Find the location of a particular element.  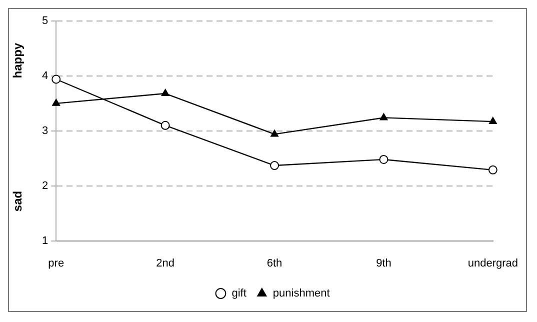

legend-label: punishment is located at coordinates (301, 294).